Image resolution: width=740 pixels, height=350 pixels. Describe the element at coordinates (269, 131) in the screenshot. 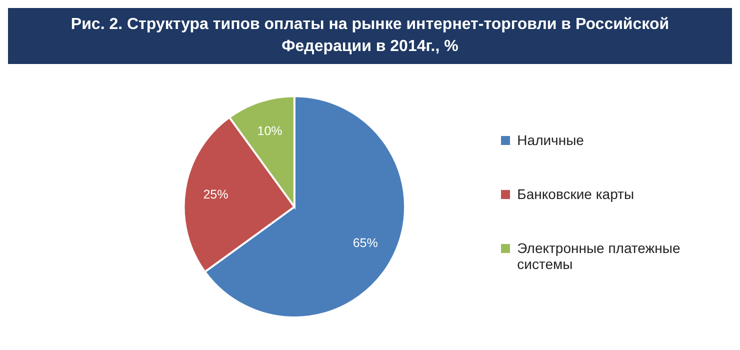

I see `data-label: 10%` at that location.